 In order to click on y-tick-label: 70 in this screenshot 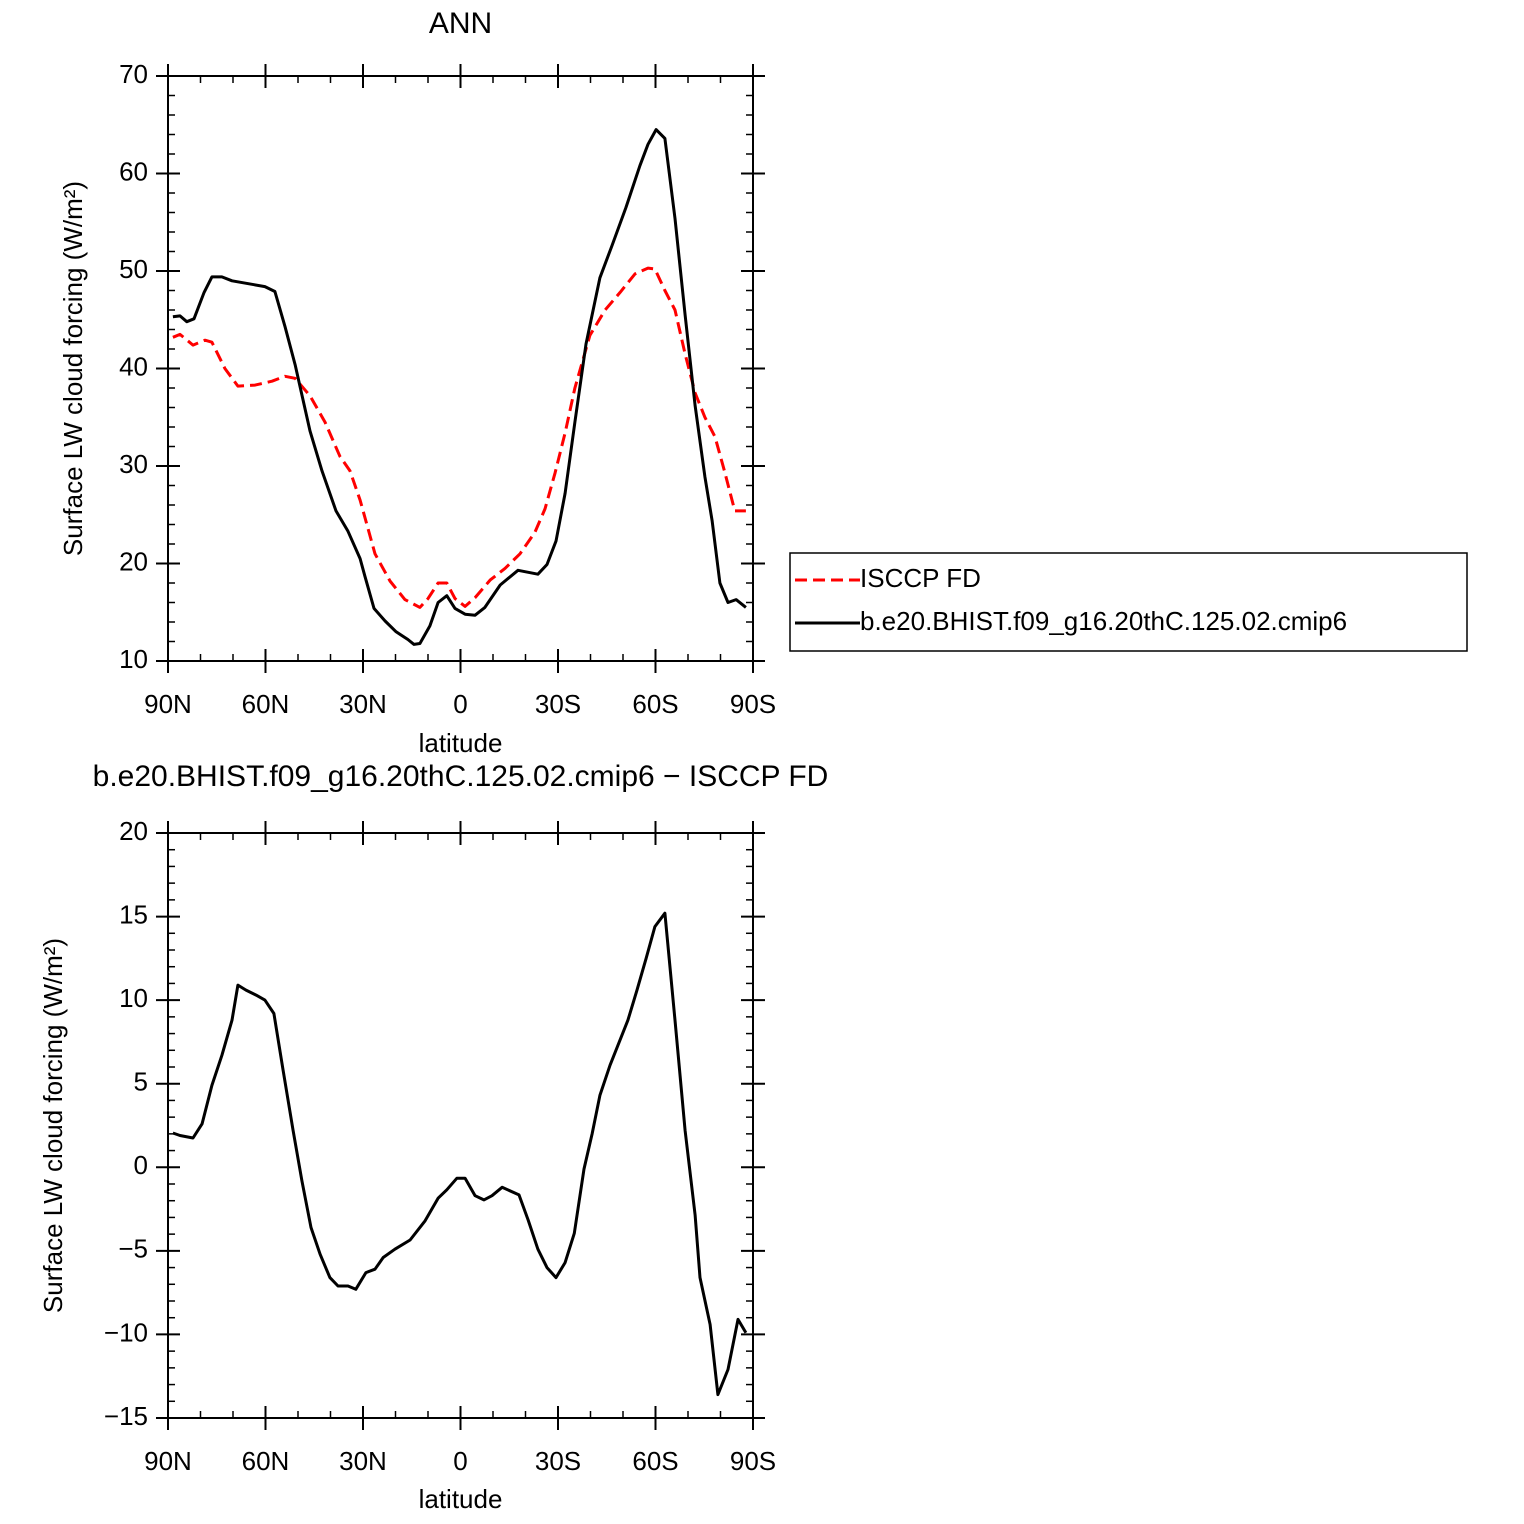, I will do `click(133, 74)`.